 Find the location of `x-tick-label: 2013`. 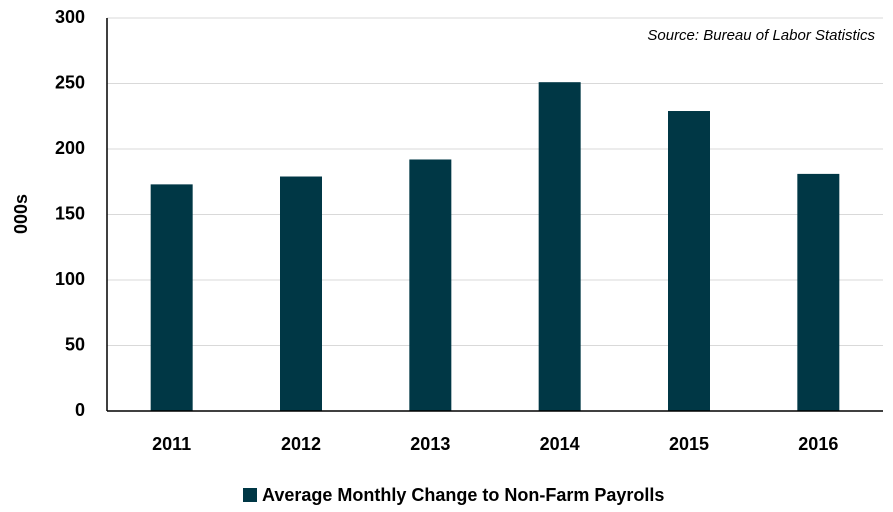

x-tick-label: 2013 is located at coordinates (430, 444).